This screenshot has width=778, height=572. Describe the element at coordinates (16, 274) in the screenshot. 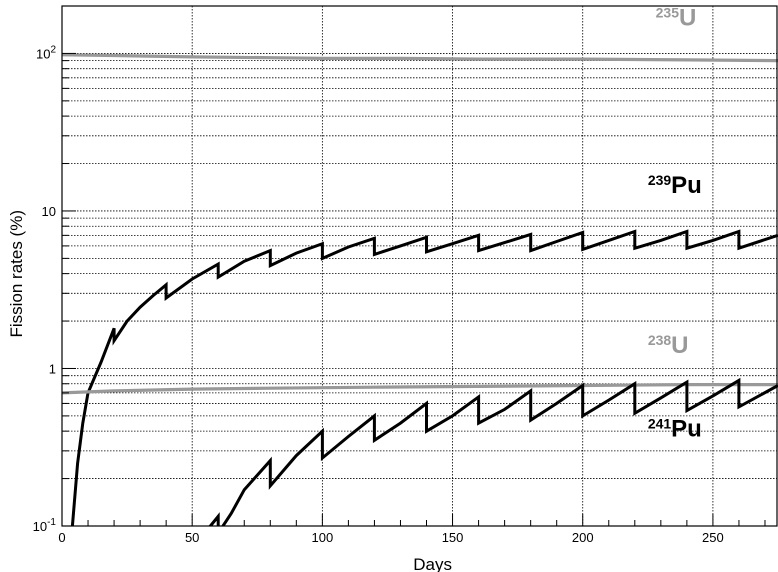

I see `y-axis-label: Fission rates (%)` at that location.